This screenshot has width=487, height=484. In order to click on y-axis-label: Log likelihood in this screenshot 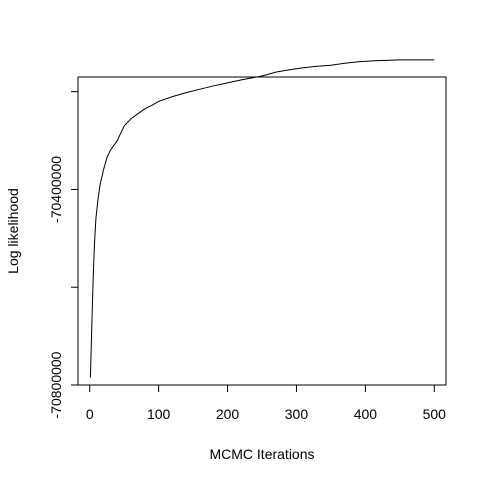, I will do `click(13, 231)`.